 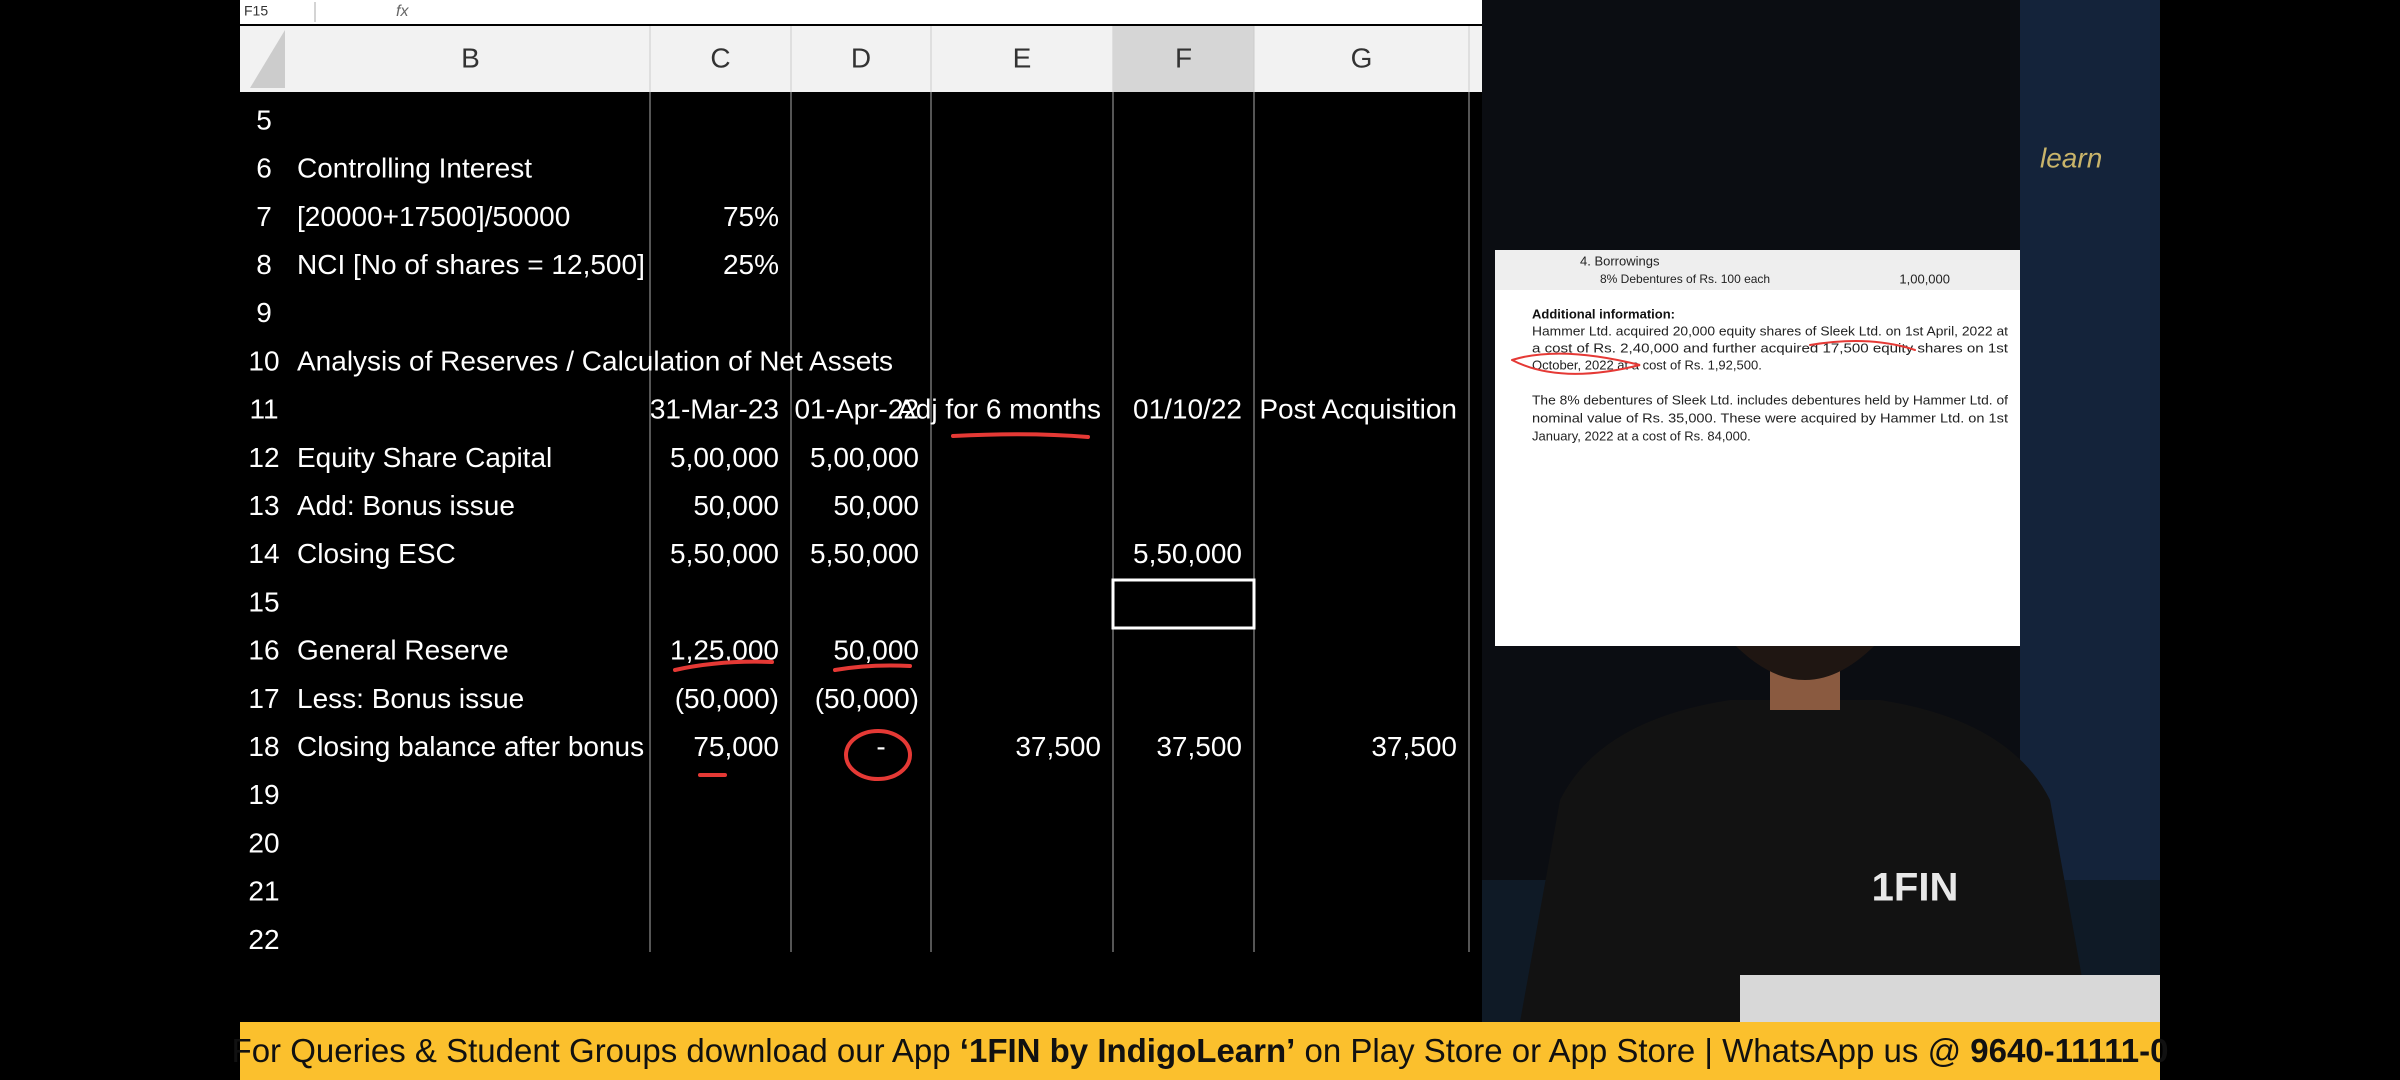 What do you see at coordinates (263, 794) in the screenshot?
I see `row-number: 19` at bounding box center [263, 794].